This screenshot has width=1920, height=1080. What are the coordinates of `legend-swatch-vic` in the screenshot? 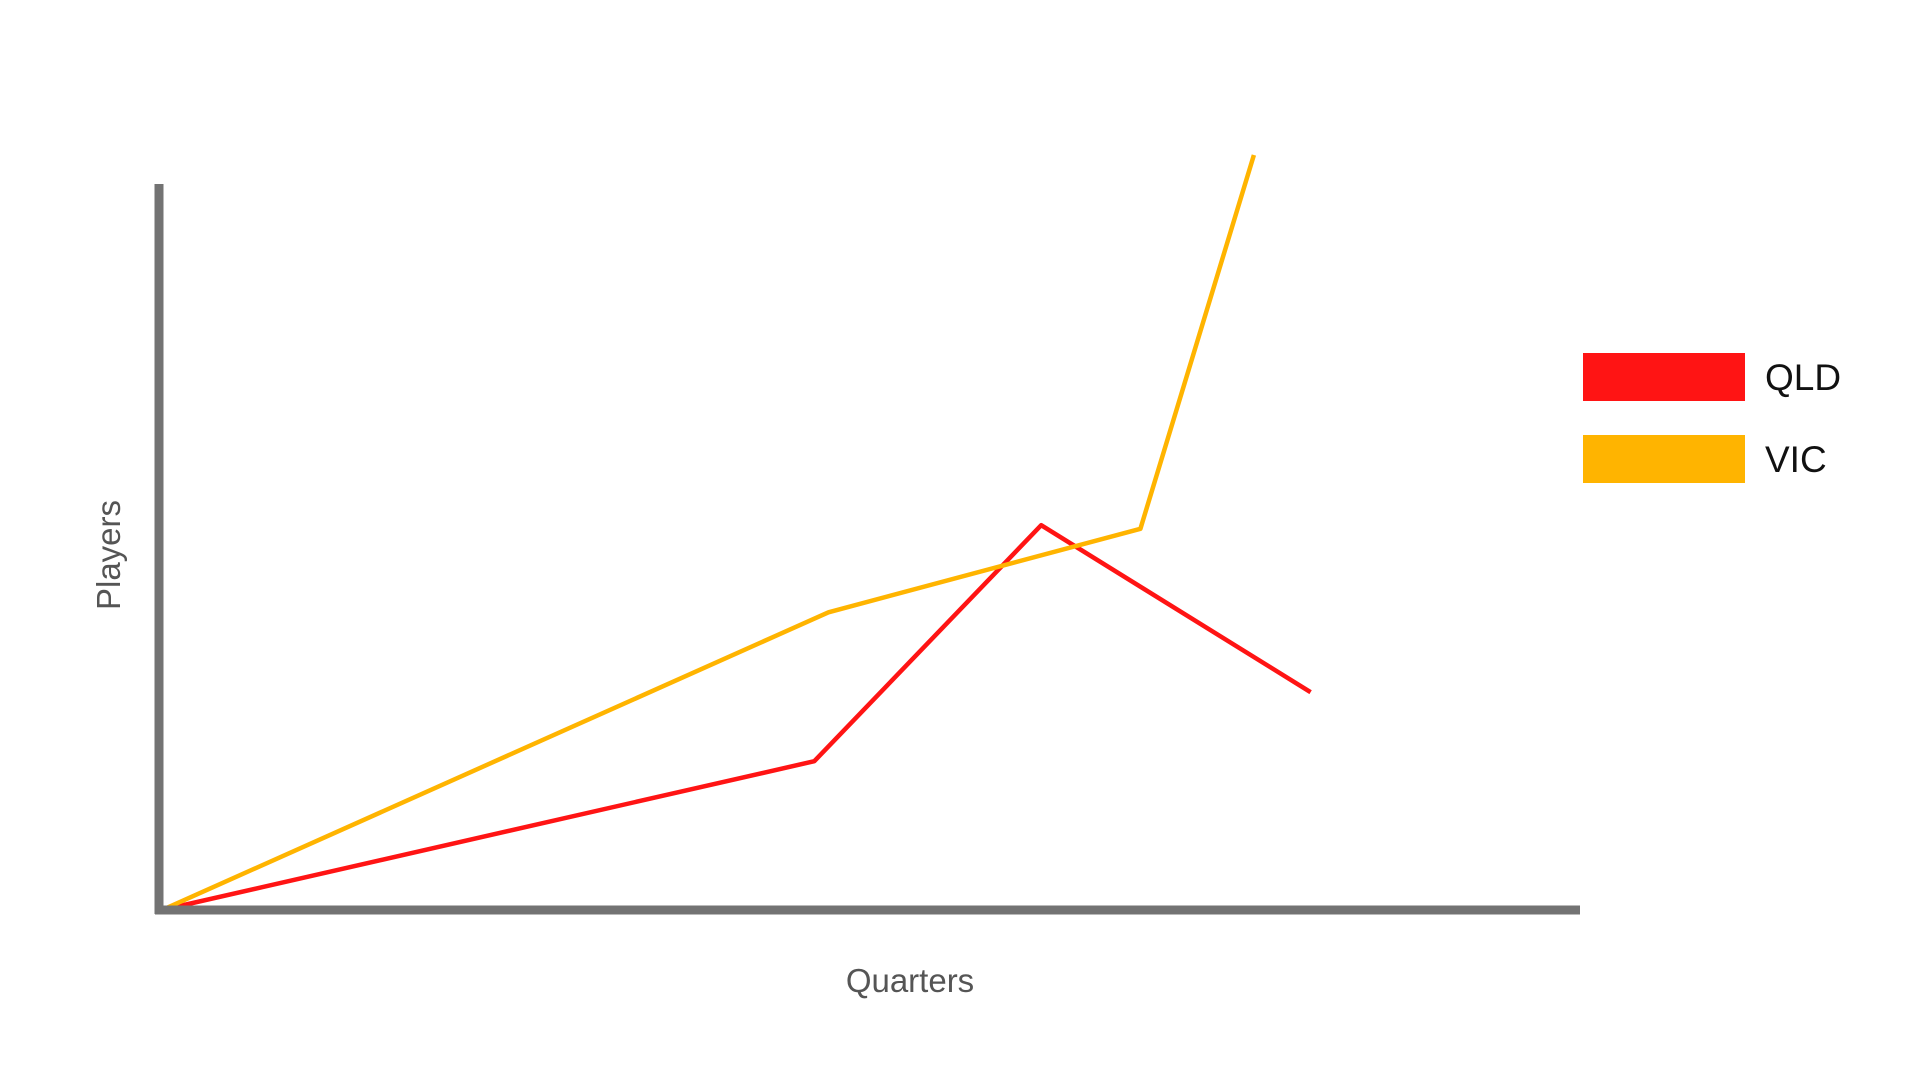 It's located at (1664, 459).